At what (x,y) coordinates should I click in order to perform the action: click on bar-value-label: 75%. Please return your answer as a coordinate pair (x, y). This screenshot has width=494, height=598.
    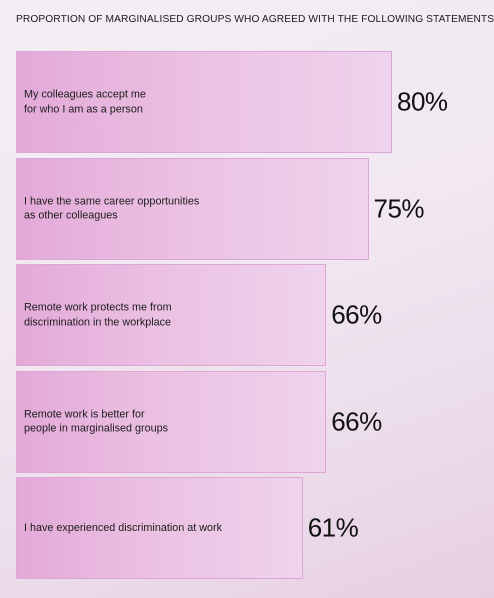
    Looking at the image, I should click on (399, 208).